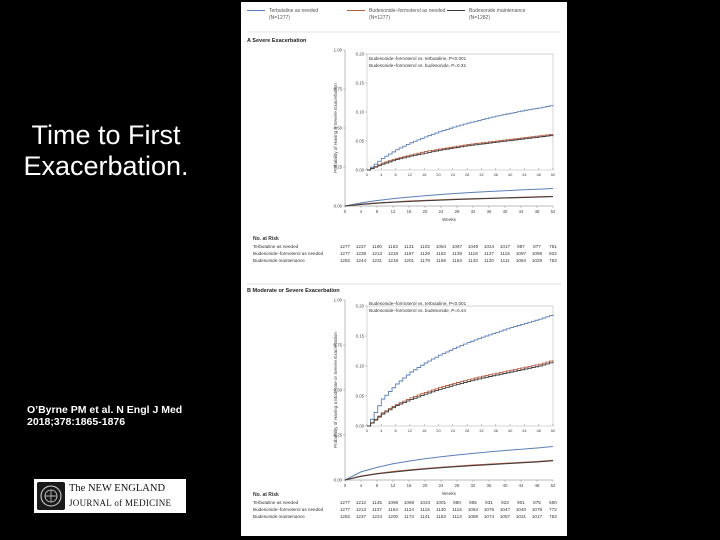 The height and width of the screenshot is (540, 720). Describe the element at coordinates (51, 496) in the screenshot. I see `journal-seal-icon` at that location.